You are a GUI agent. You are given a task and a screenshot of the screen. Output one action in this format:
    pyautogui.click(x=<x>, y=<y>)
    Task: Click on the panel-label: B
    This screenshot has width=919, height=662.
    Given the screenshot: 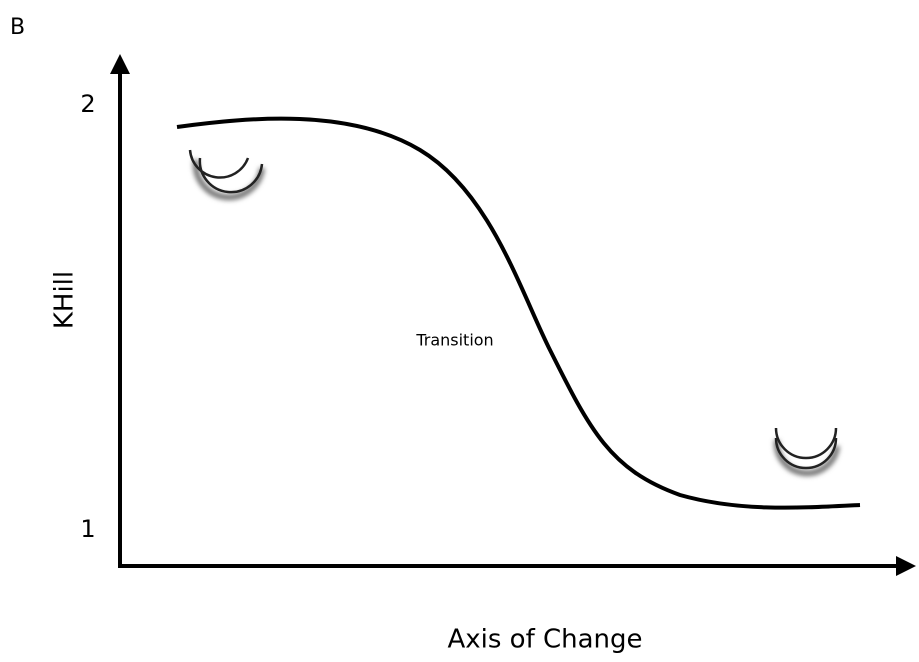 What is the action you would take?
    pyautogui.click(x=17, y=27)
    